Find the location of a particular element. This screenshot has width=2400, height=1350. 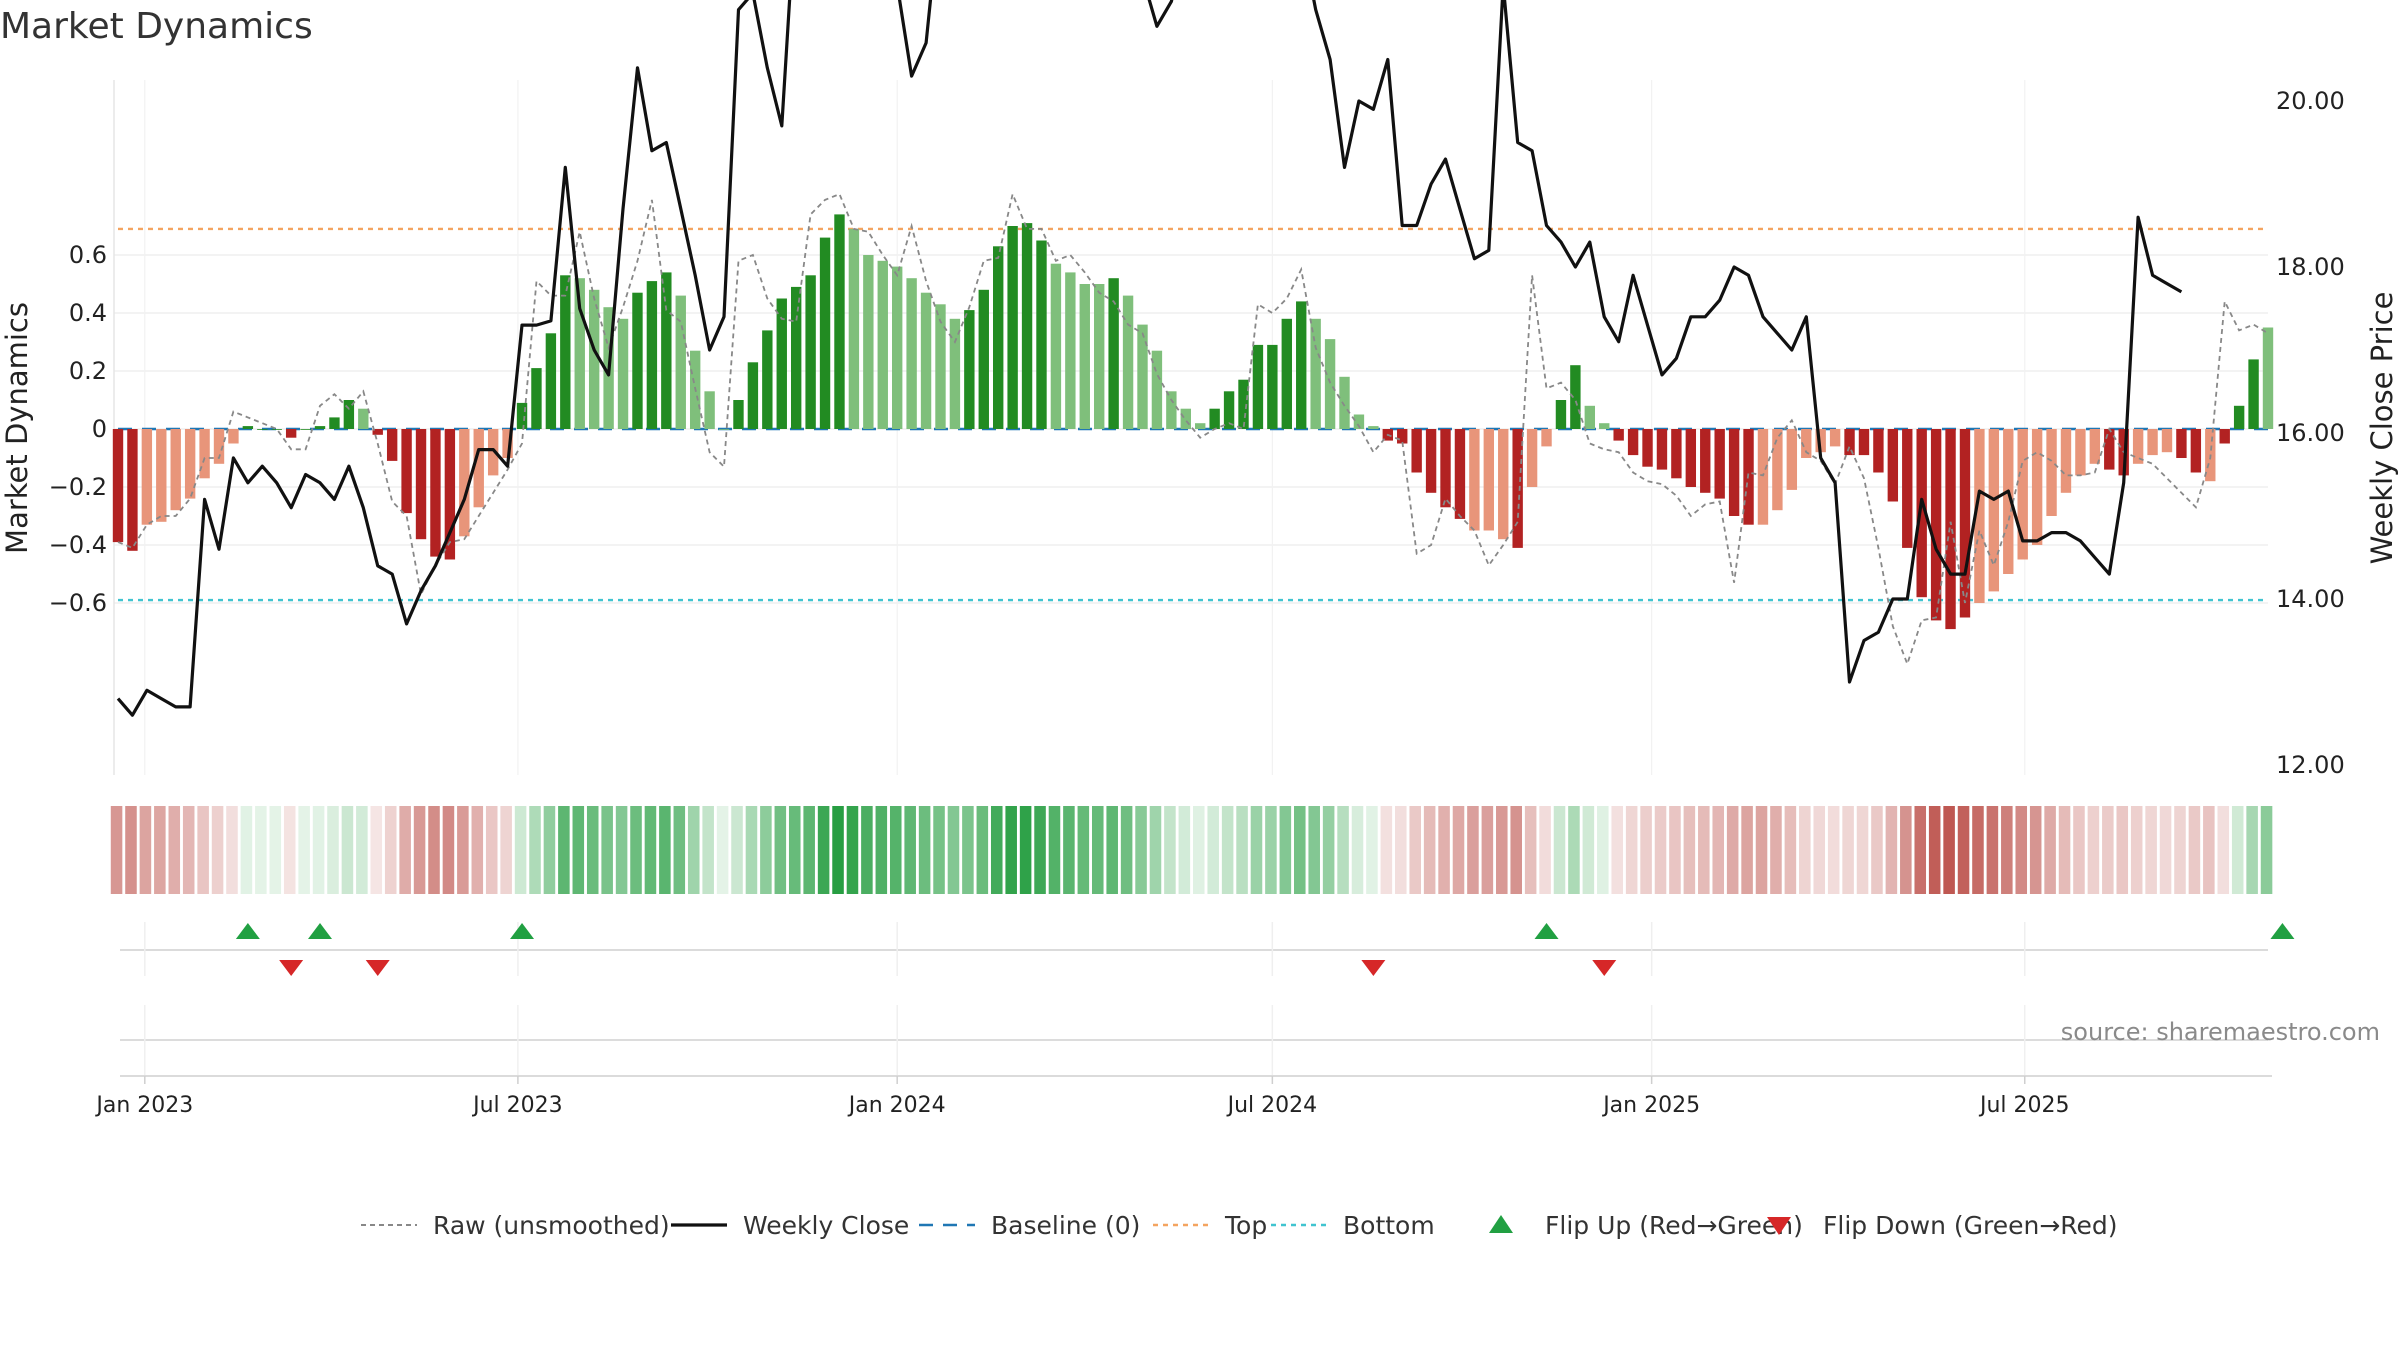

left-tick-label: −0.2 is located at coordinates (78, 487).